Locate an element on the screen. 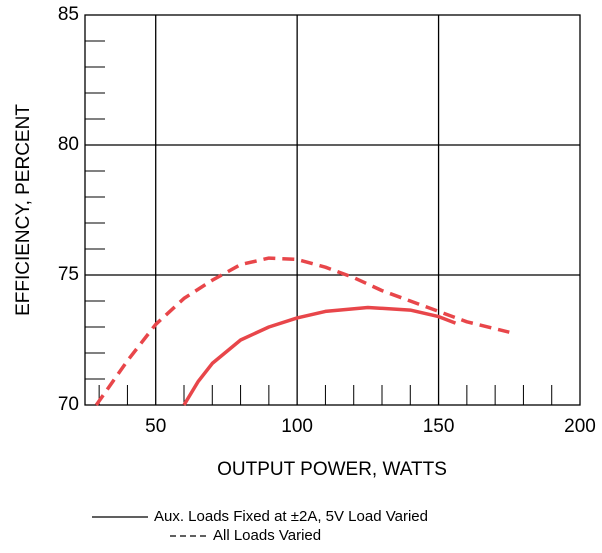  x-tick-label: 200 is located at coordinates (580, 426).